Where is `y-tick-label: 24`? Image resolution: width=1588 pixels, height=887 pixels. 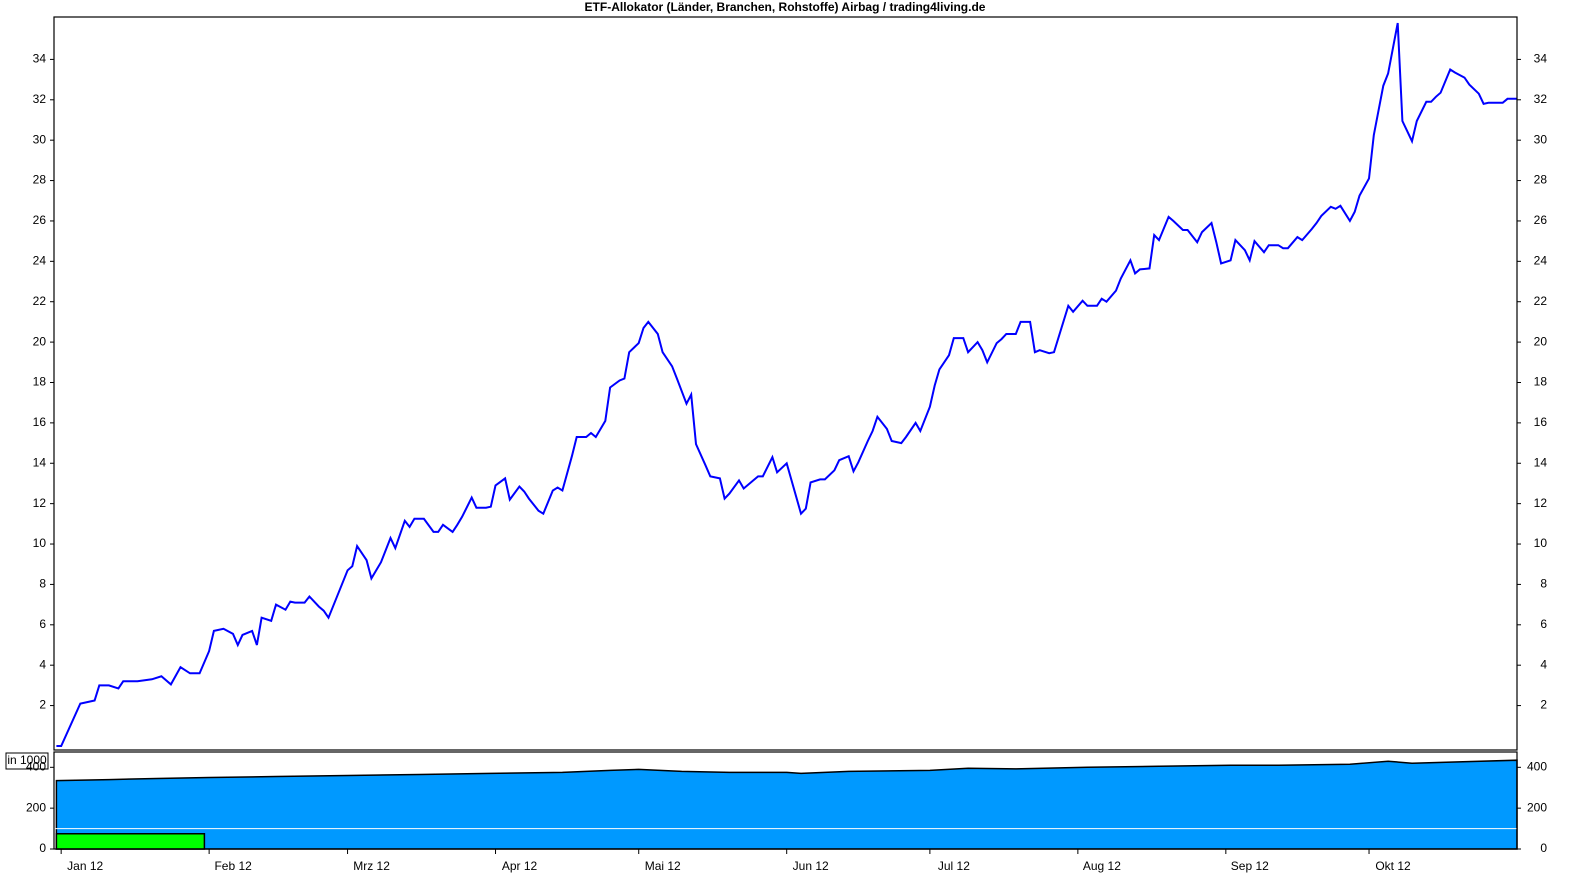 y-tick-label: 24 is located at coordinates (40, 261).